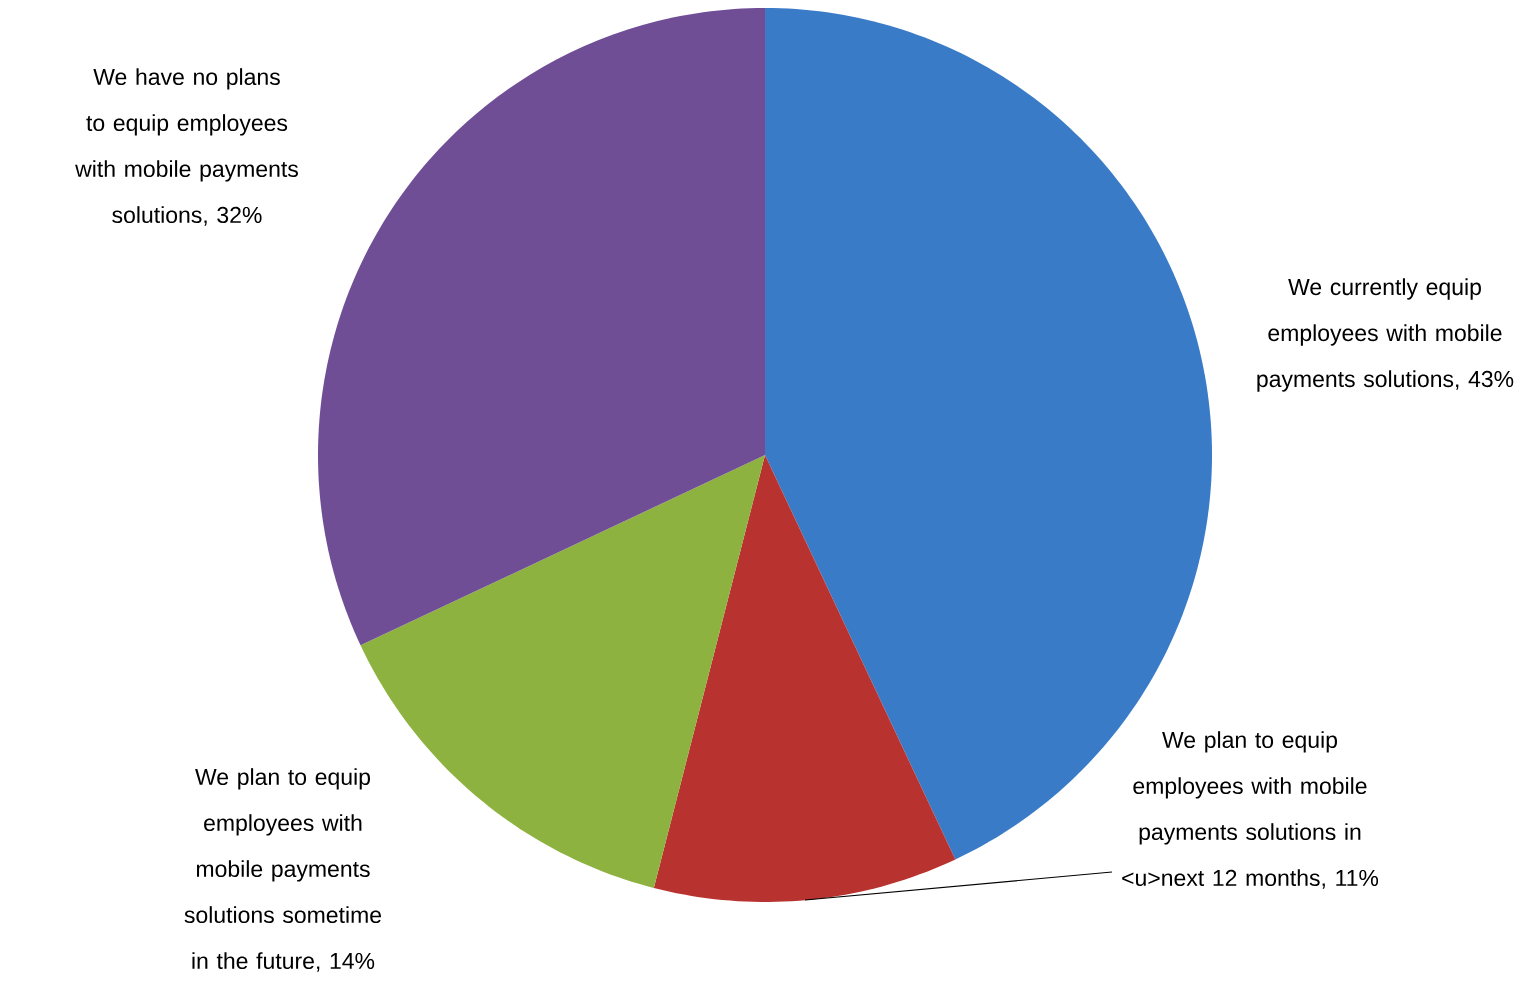  Describe the element at coordinates (1385, 335) in the screenshot. I see `slice-label: We currently equip employees with mobile payments solutions, 43%` at that location.